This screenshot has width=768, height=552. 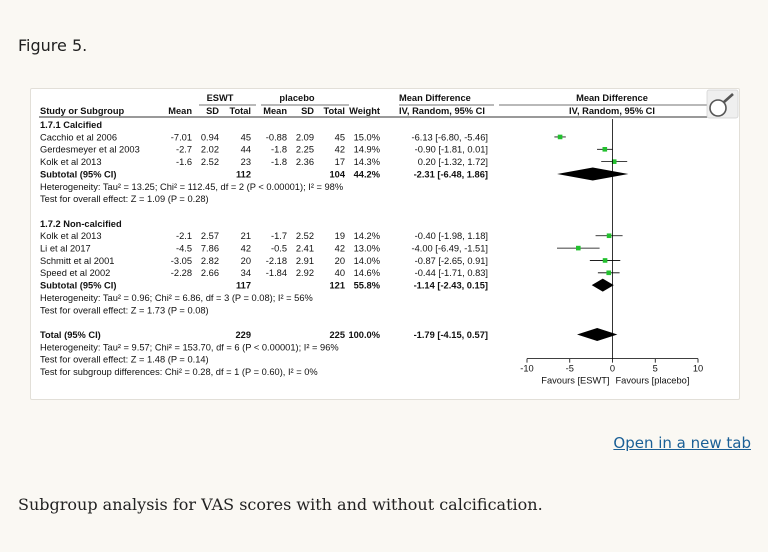 I want to click on placebo-header: placebo, so click(x=296, y=98).